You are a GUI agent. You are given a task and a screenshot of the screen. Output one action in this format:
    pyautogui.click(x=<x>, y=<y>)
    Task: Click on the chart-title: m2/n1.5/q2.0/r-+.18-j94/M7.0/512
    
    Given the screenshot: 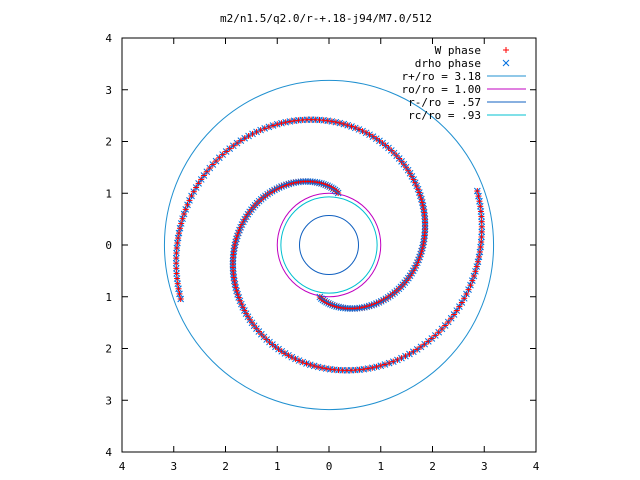 What is the action you would take?
    pyautogui.click(x=326, y=18)
    